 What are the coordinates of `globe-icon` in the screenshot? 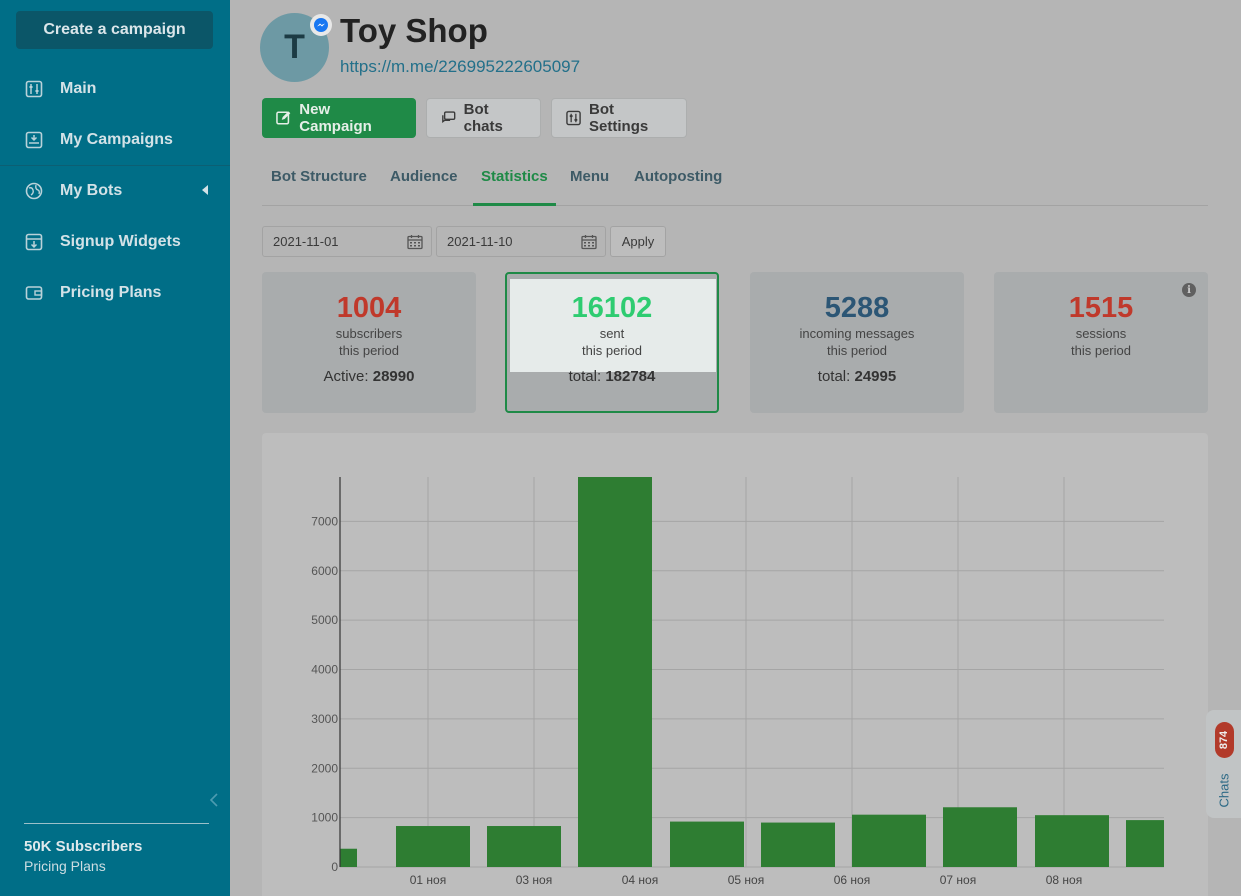 It's located at (34, 191).